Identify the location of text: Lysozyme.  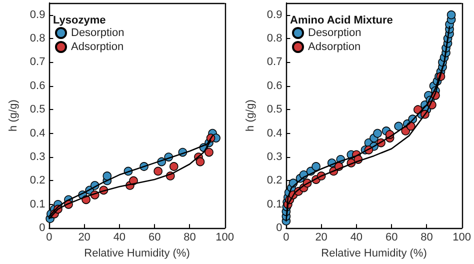
(79, 20).